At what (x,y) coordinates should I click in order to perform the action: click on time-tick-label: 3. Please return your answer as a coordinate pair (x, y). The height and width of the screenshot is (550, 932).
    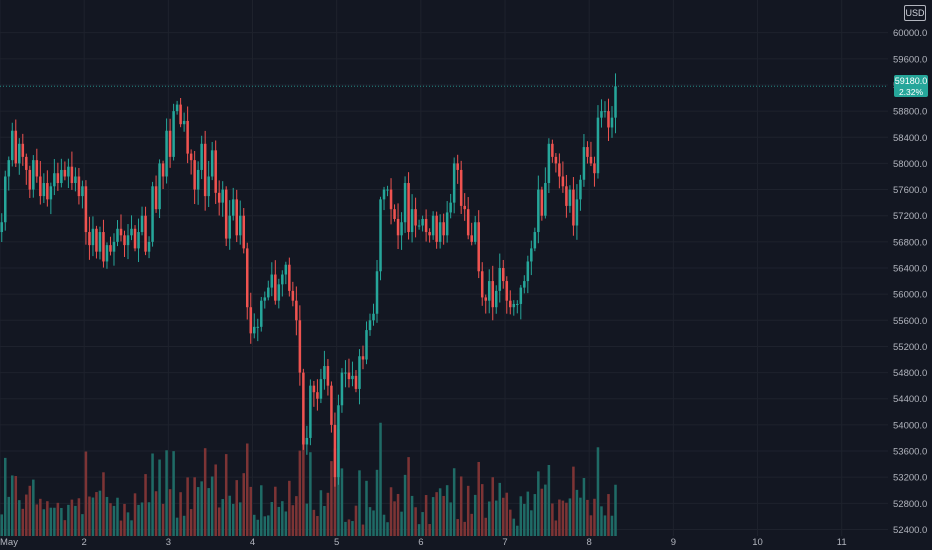
    Looking at the image, I should click on (168, 542).